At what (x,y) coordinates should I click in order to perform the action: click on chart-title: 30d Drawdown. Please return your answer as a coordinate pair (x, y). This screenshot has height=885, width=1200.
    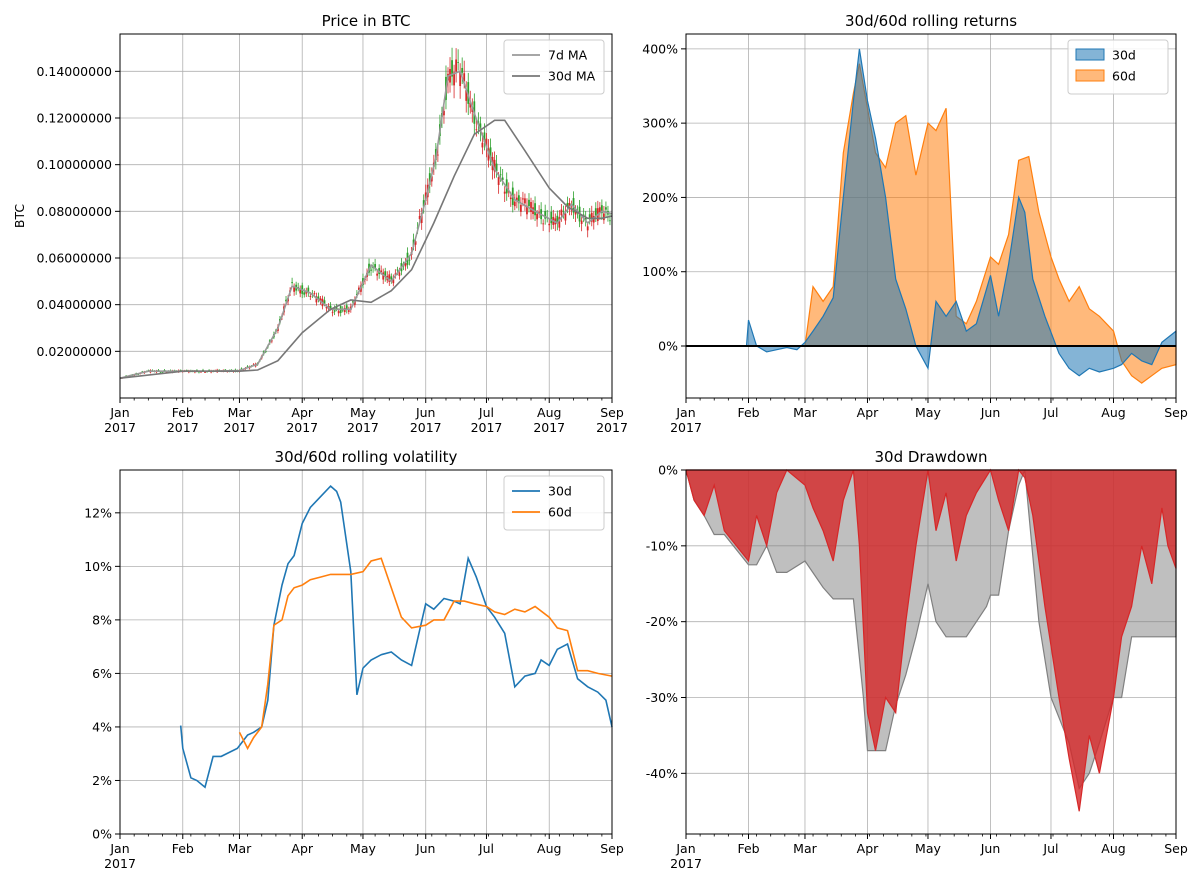
    Looking at the image, I should click on (930, 457).